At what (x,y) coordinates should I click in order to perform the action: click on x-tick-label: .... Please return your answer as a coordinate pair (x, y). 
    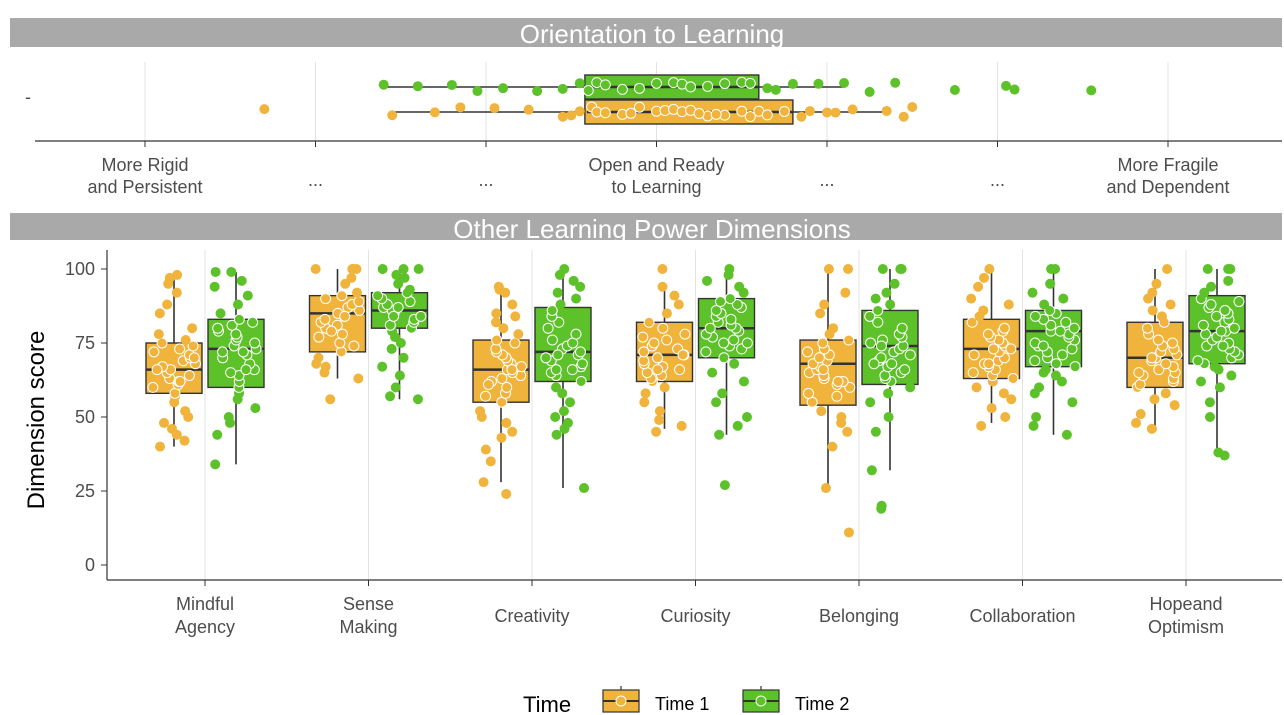
    Looking at the image, I should click on (315, 180).